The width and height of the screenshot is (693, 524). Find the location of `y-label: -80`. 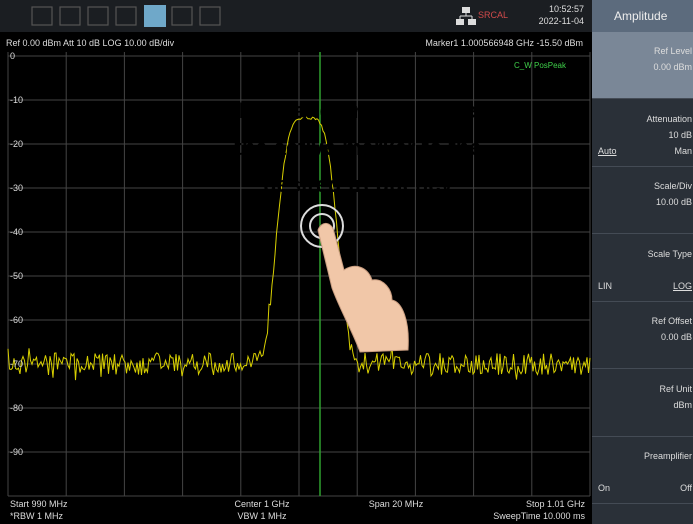

y-label: -80 is located at coordinates (16, 408).